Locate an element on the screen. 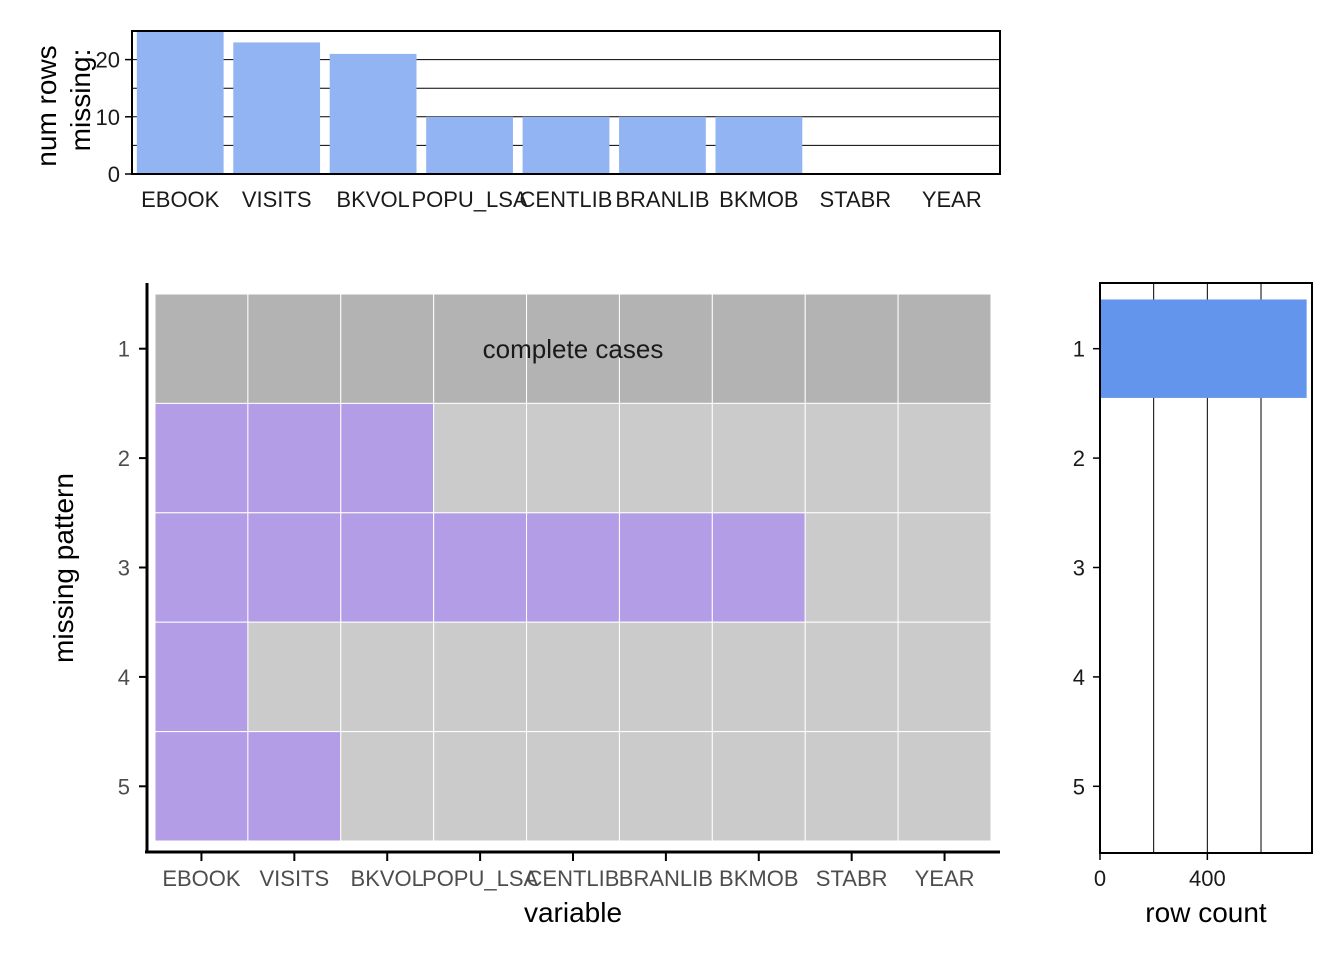 This screenshot has height=960, width=1344. bar-ebook is located at coordinates (180, 102).